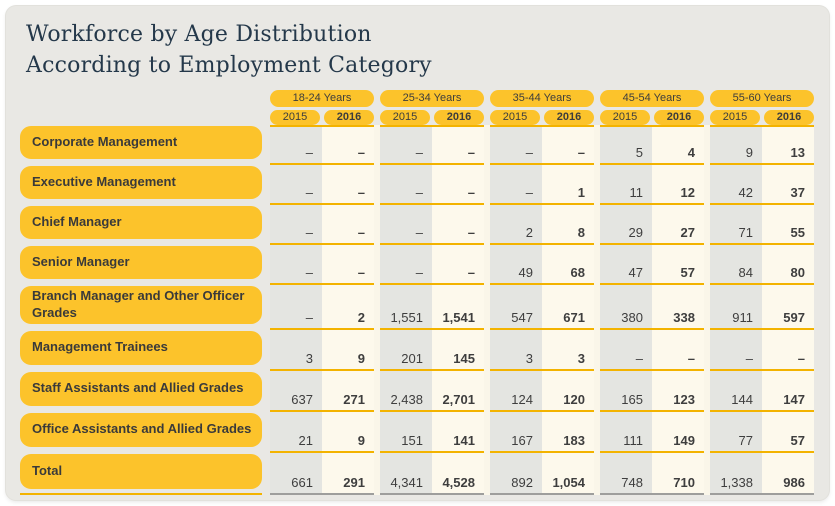 This screenshot has height=506, width=835. What do you see at coordinates (516, 263) in the screenshot?
I see `data-cell: 49` at bounding box center [516, 263].